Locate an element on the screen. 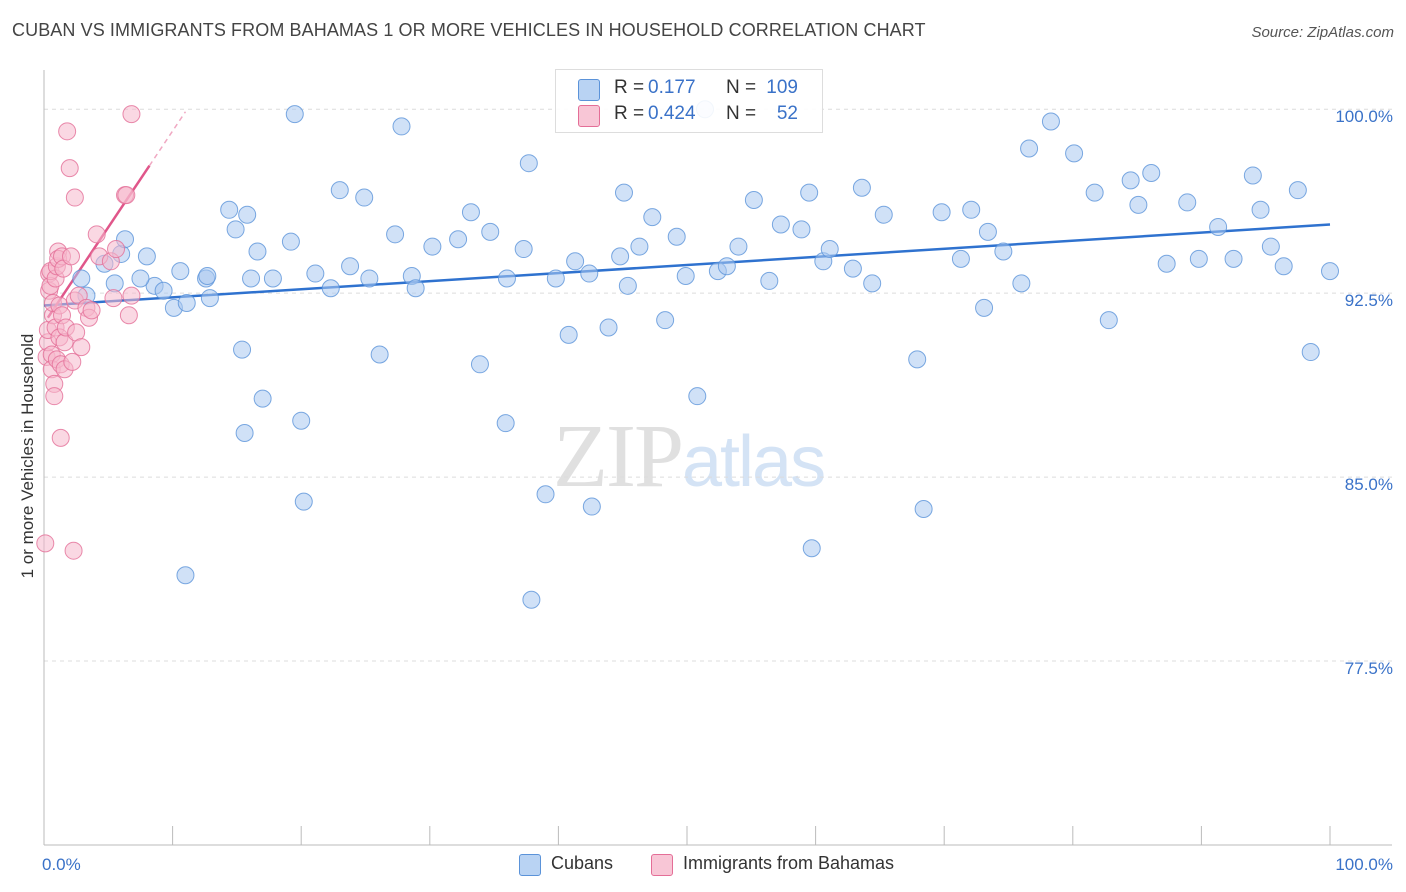 Image resolution: width=1406 pixels, height=892 pixels. y-tick-label: 77.5% is located at coordinates (1369, 668).